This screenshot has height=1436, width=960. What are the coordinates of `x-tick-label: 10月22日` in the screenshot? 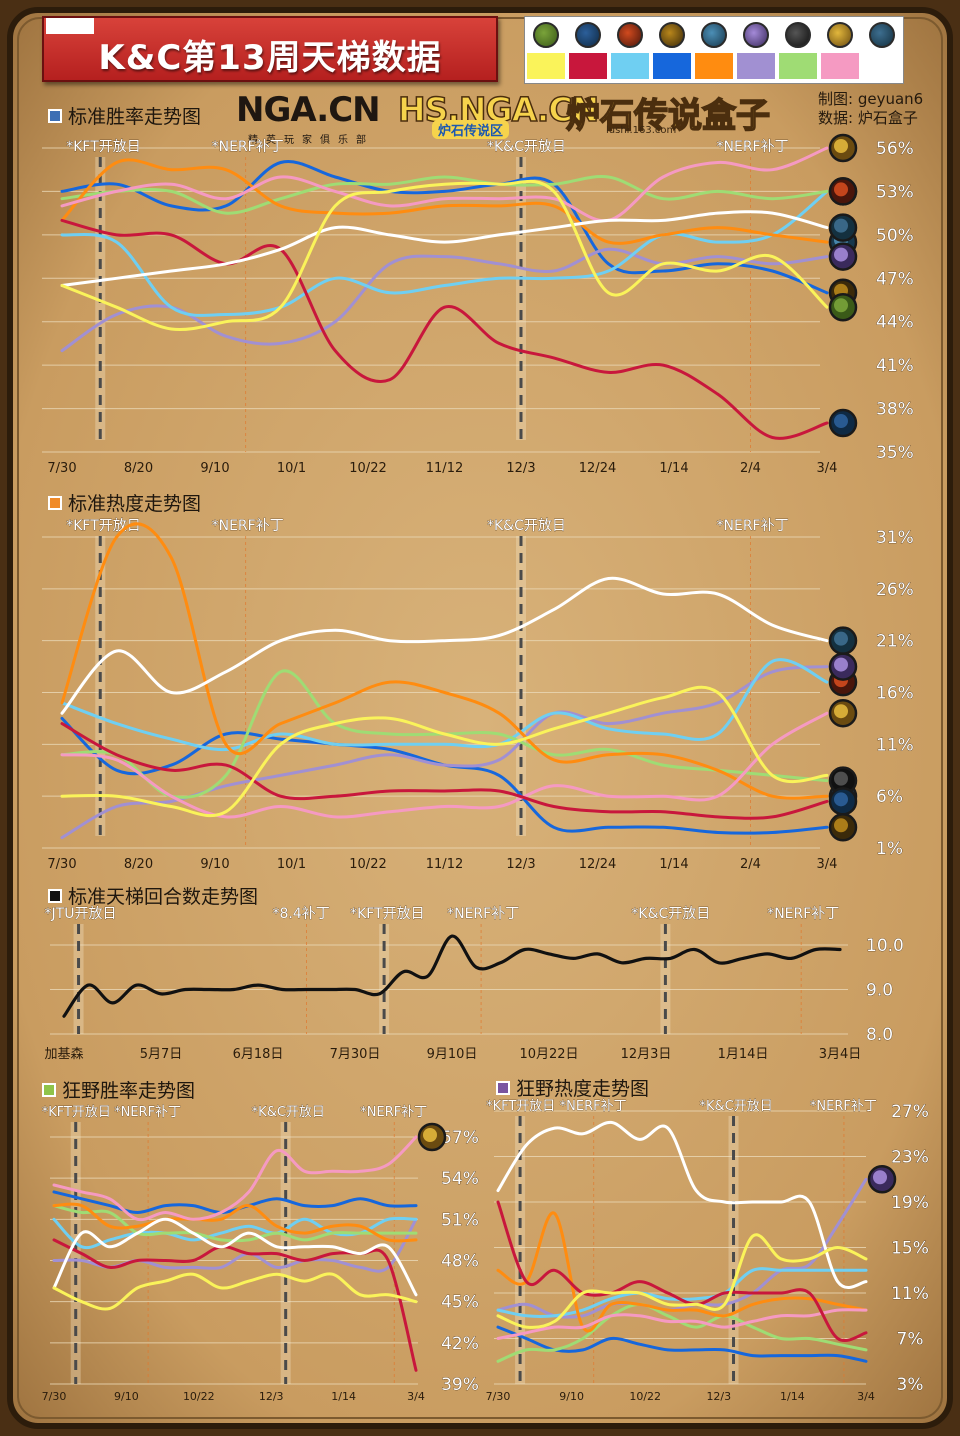 It's located at (548, 1054).